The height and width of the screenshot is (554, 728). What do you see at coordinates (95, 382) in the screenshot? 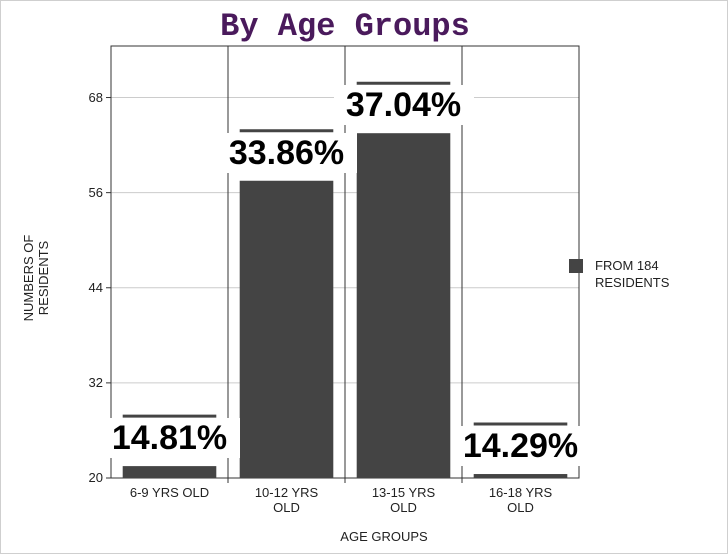
I see `y-tick-label: 32` at bounding box center [95, 382].